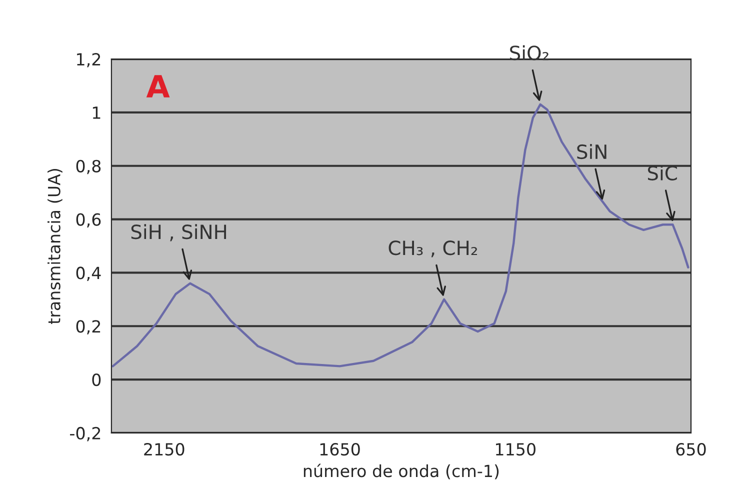 The height and width of the screenshot is (492, 743). Describe the element at coordinates (591, 152) in the screenshot. I see `annotation: SiN` at that location.